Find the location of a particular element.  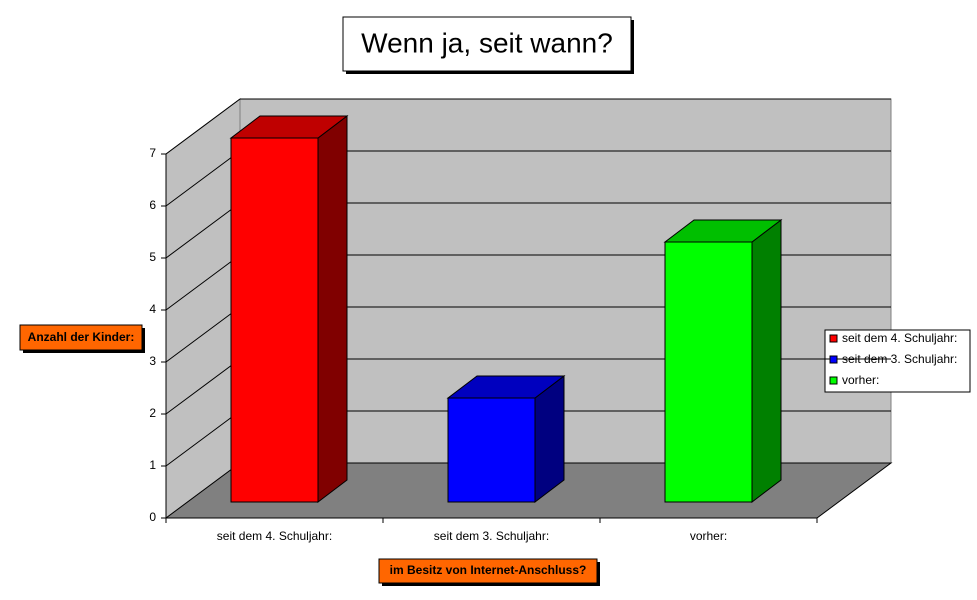

y-tick-label: 1 is located at coordinates (152, 465).